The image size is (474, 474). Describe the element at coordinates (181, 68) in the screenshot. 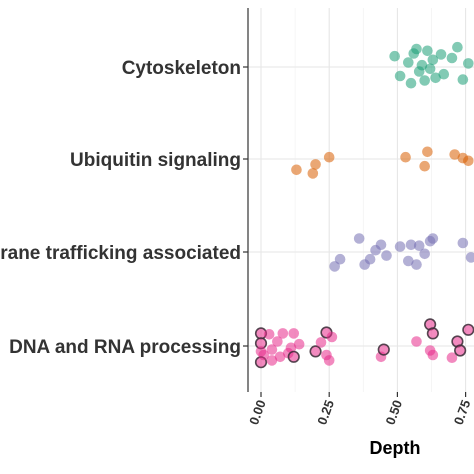

I see `category-label: Cytoskeleton` at that location.